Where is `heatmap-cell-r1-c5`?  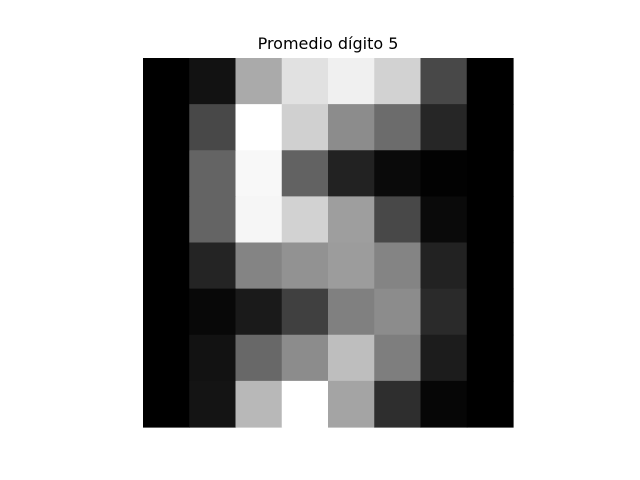 heatmap-cell-r1-c5 is located at coordinates (398, 127).